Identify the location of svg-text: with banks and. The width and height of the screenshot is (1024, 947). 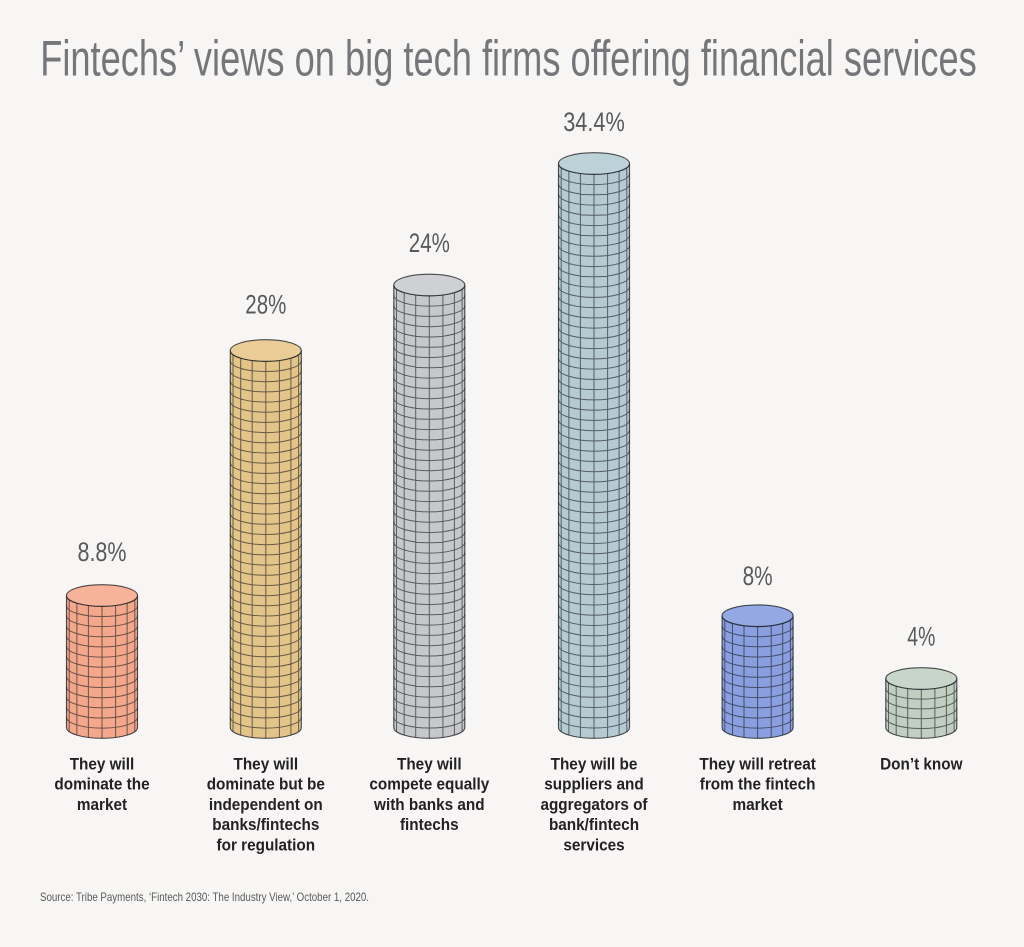
(428, 804).